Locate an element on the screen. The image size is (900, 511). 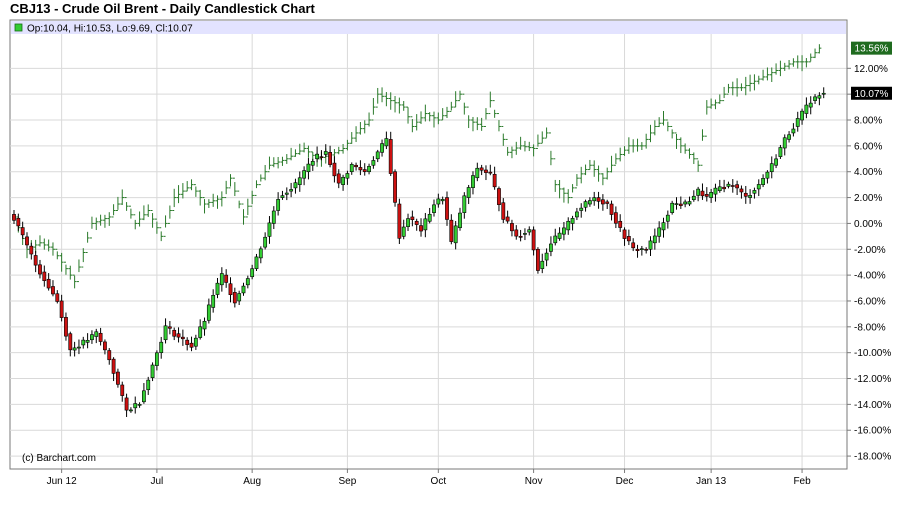
y-tick-label: 2.00% is located at coordinates (868, 198).